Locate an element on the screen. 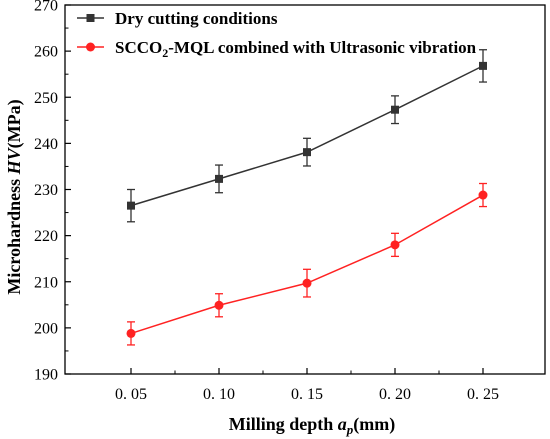 The image size is (550, 439). y-axis-title-unit: (MPa) is located at coordinates (14, 123).